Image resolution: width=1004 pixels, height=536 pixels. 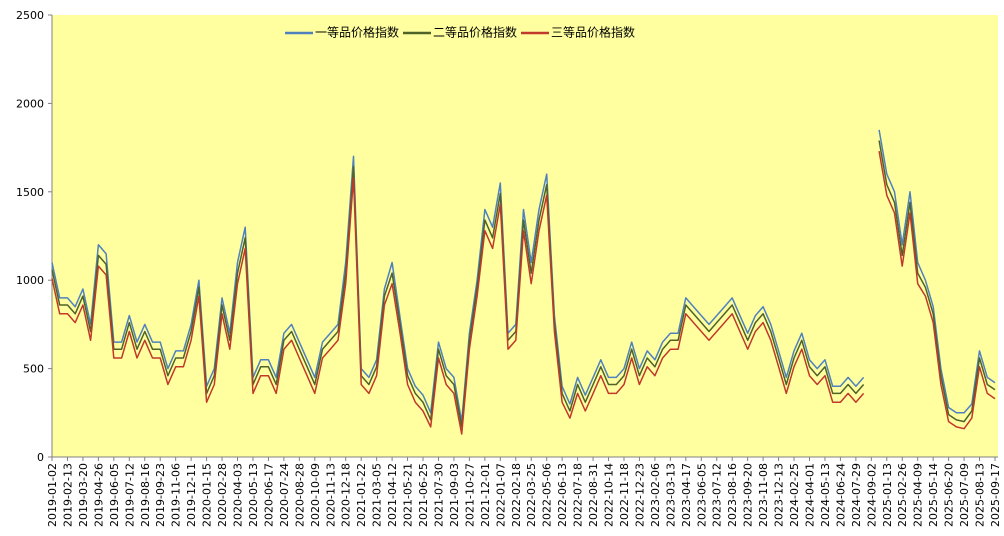 What do you see at coordinates (469, 495) in the screenshot?
I see `x-tick-label: 2021-10-27` at bounding box center [469, 495].